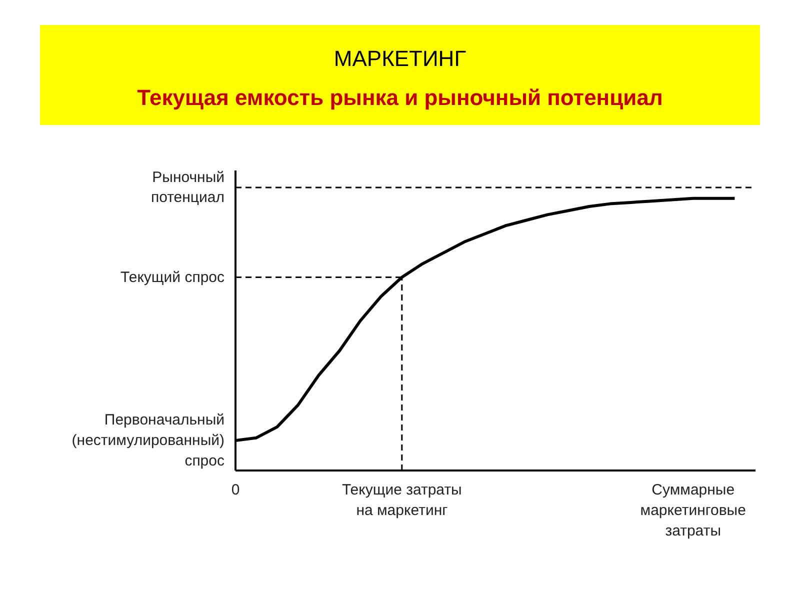 The image size is (800, 600). Describe the element at coordinates (187, 187) in the screenshot. I see `ref-line-label: Рыночный потенциал` at that location.